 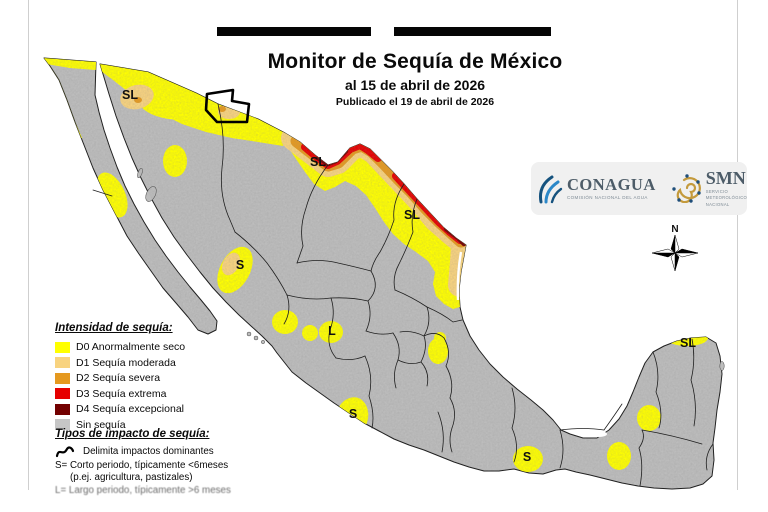 I want to click on legend-impacts-title: Tipos de impacto de sequía:, so click(x=132, y=434).